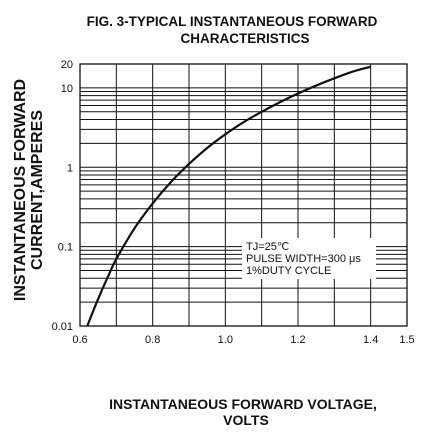 The image size is (439, 437). Describe the element at coordinates (37, 190) in the screenshot. I see `y-axis-label-line-2: CURRENT,AMPERES` at that location.